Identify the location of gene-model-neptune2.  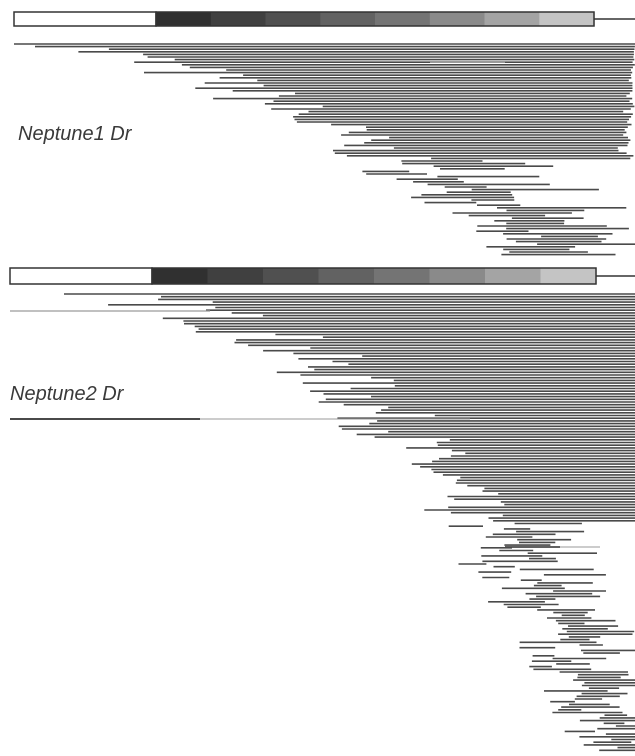
(322, 276).